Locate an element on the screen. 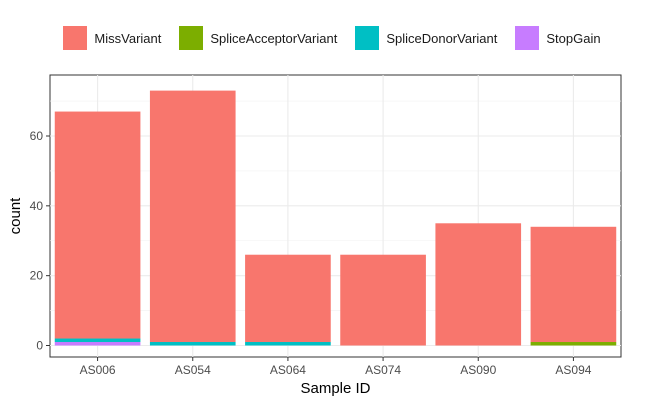 The image size is (664, 409). y-tick-label: 0 is located at coordinates (39, 346).